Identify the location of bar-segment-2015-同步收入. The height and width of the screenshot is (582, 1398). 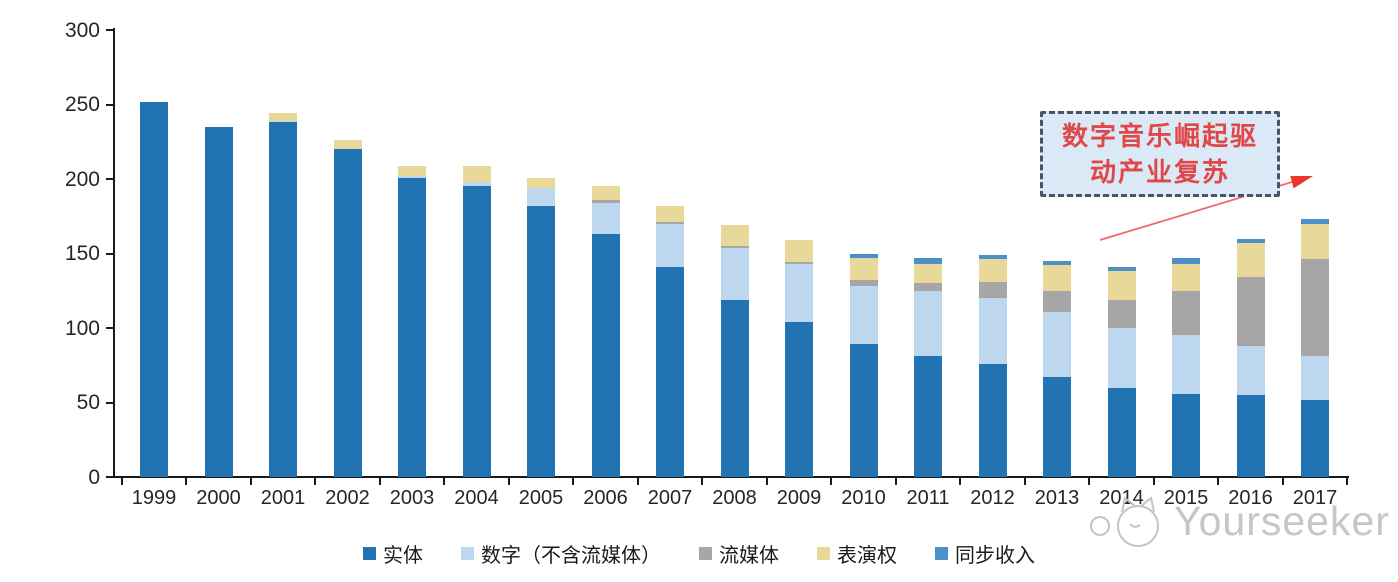
(1186, 260).